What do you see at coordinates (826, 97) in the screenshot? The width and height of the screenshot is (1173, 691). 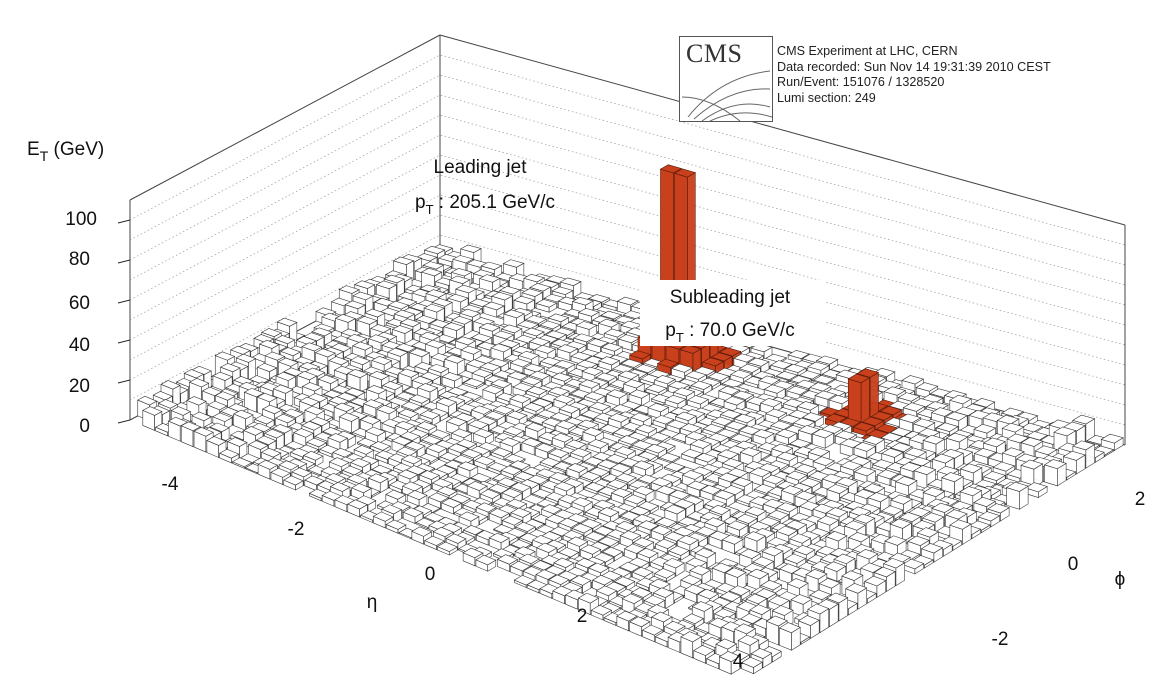 I see `event-info-line: Lumi section: 249` at bounding box center [826, 97].